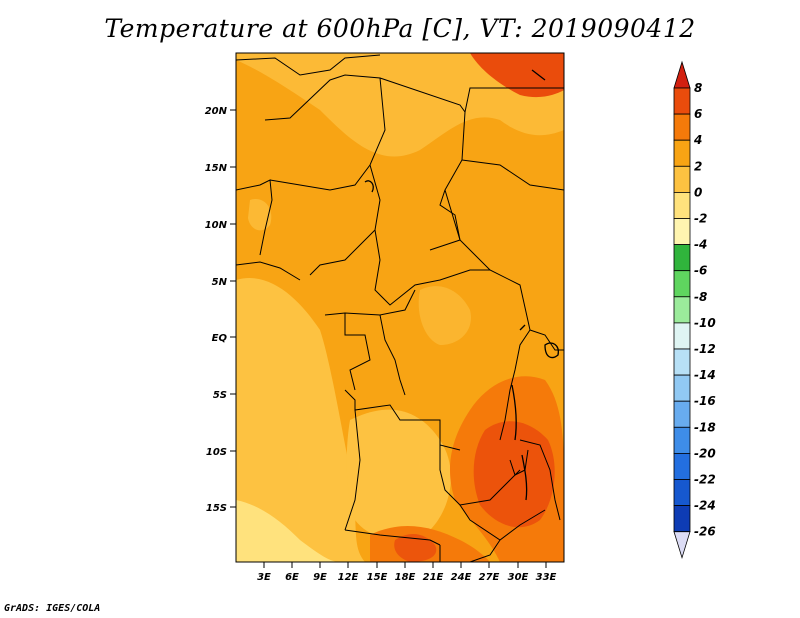 This screenshot has width=800, height=618. I want to click on colorbar-label: -6, so click(700, 271).